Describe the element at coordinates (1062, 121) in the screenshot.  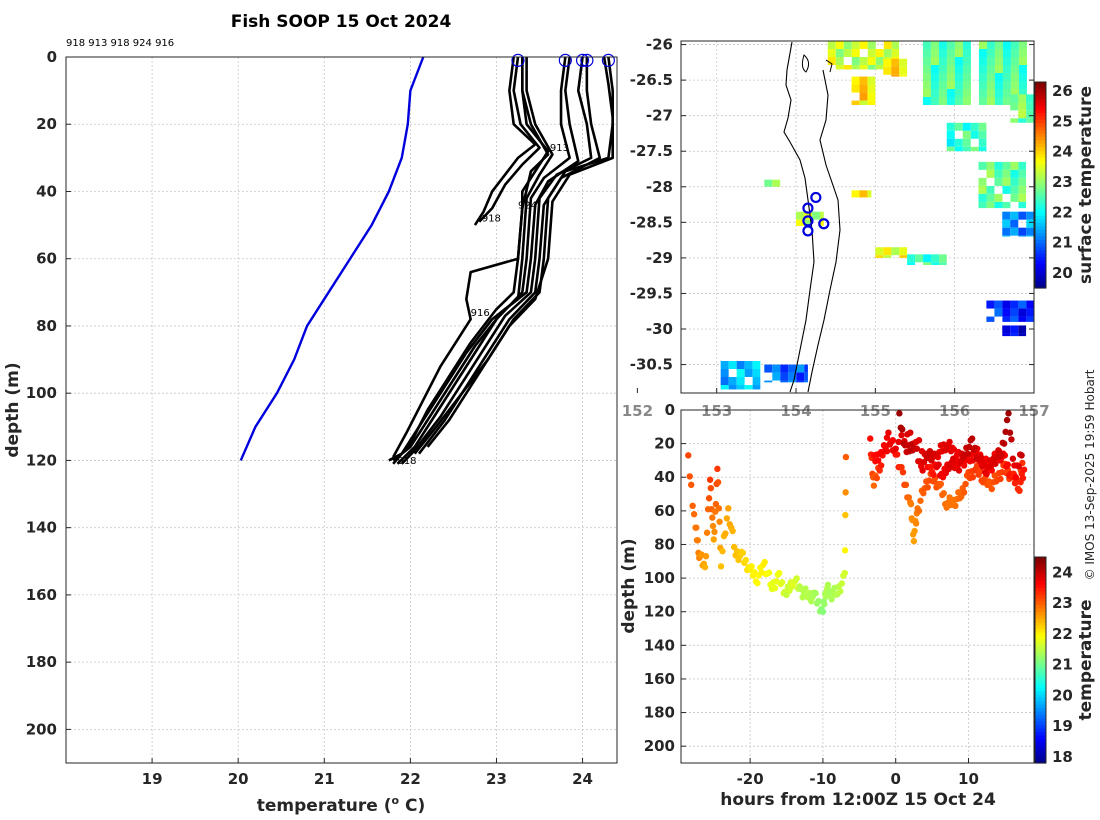
I see `colorbar-tick-label: 25` at that location.